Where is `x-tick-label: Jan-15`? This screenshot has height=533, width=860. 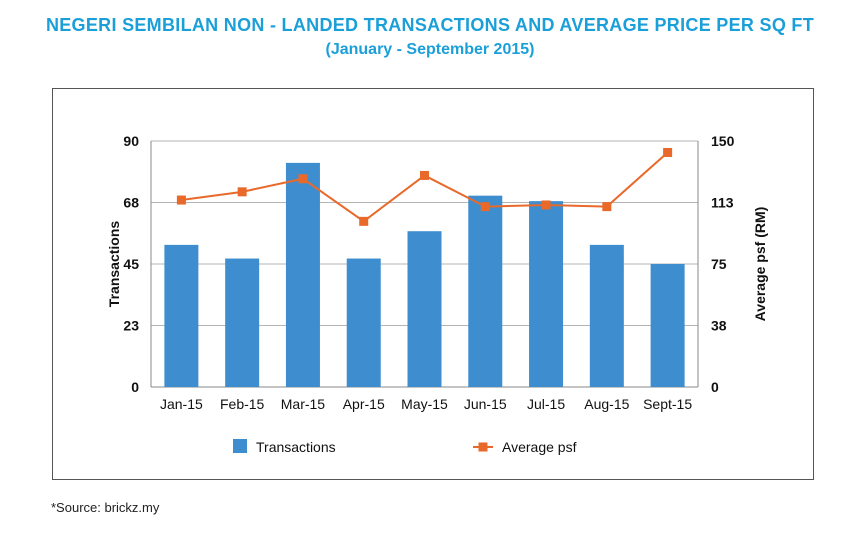 x-tick-label: Jan-15 is located at coordinates (181, 404).